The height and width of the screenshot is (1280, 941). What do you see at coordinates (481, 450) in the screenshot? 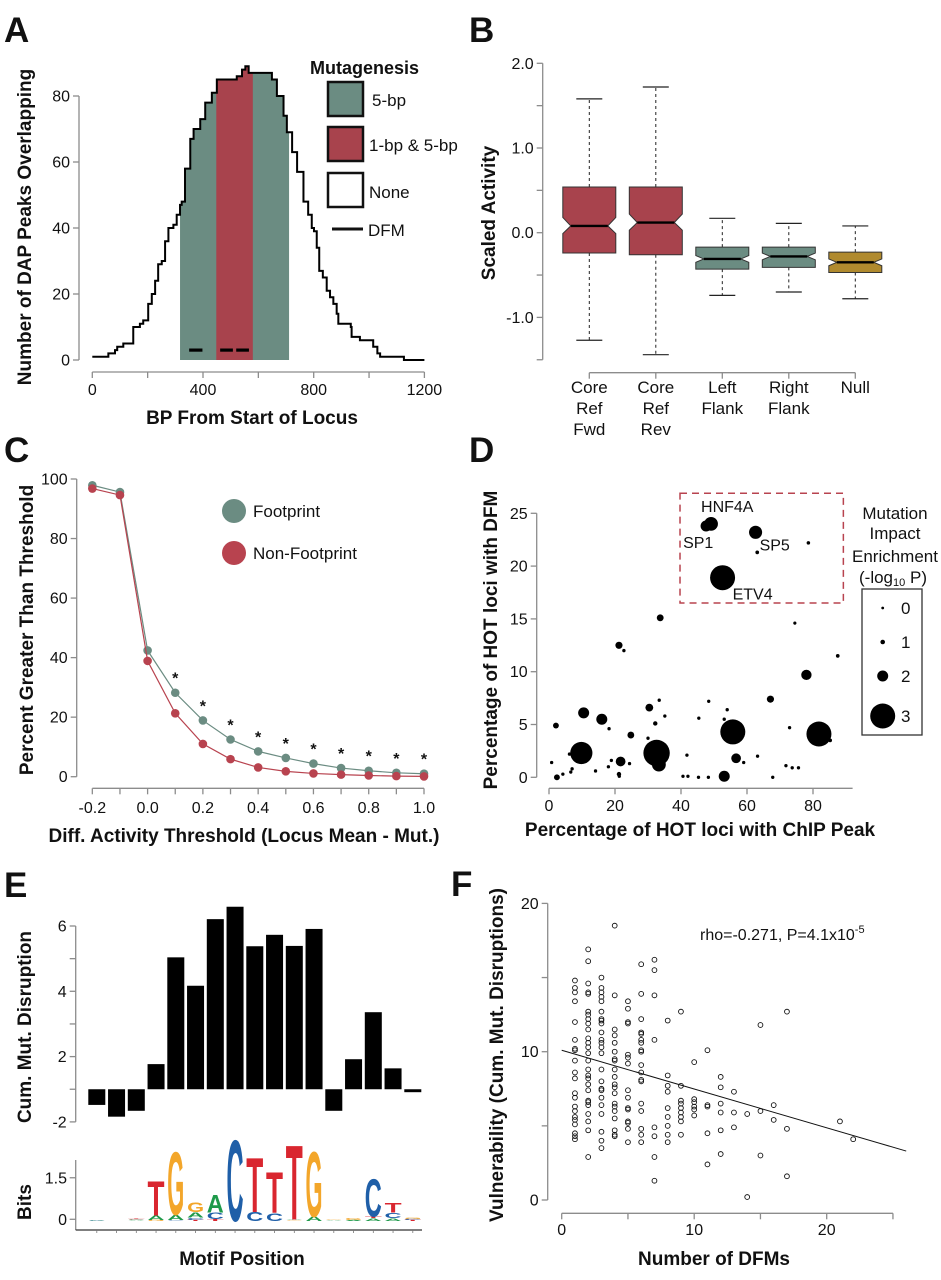
I see `panel-label-d: D` at bounding box center [481, 450].